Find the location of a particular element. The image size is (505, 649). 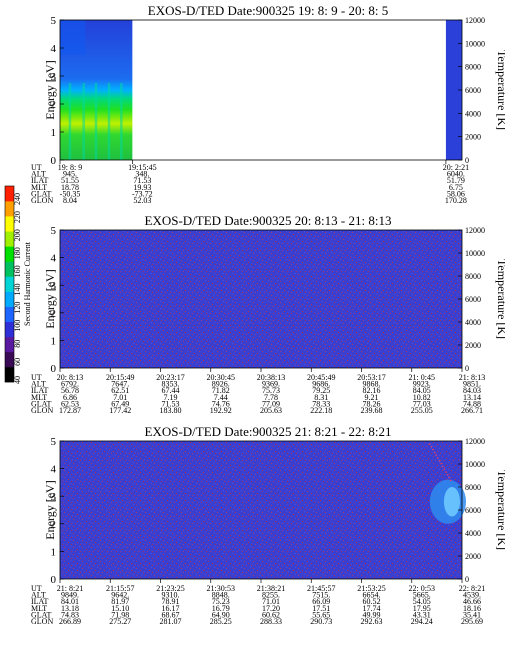

orbit-value: 20:23:17 is located at coordinates (170, 377).